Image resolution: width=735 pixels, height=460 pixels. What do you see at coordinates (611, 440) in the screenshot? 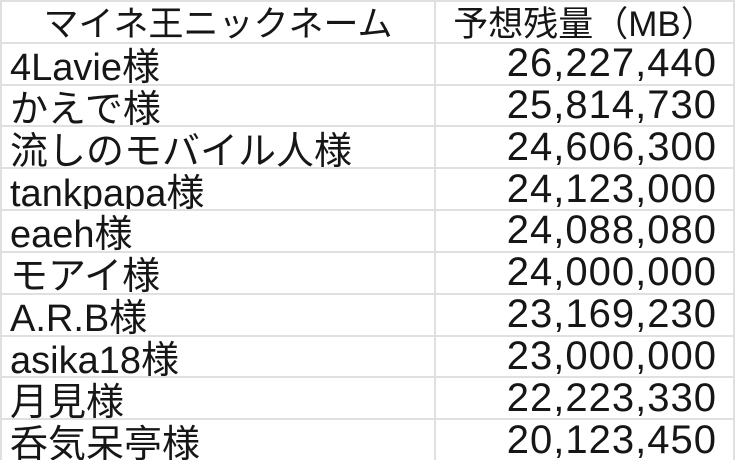
I see `value-cell: 20,123,450` at bounding box center [611, 440].